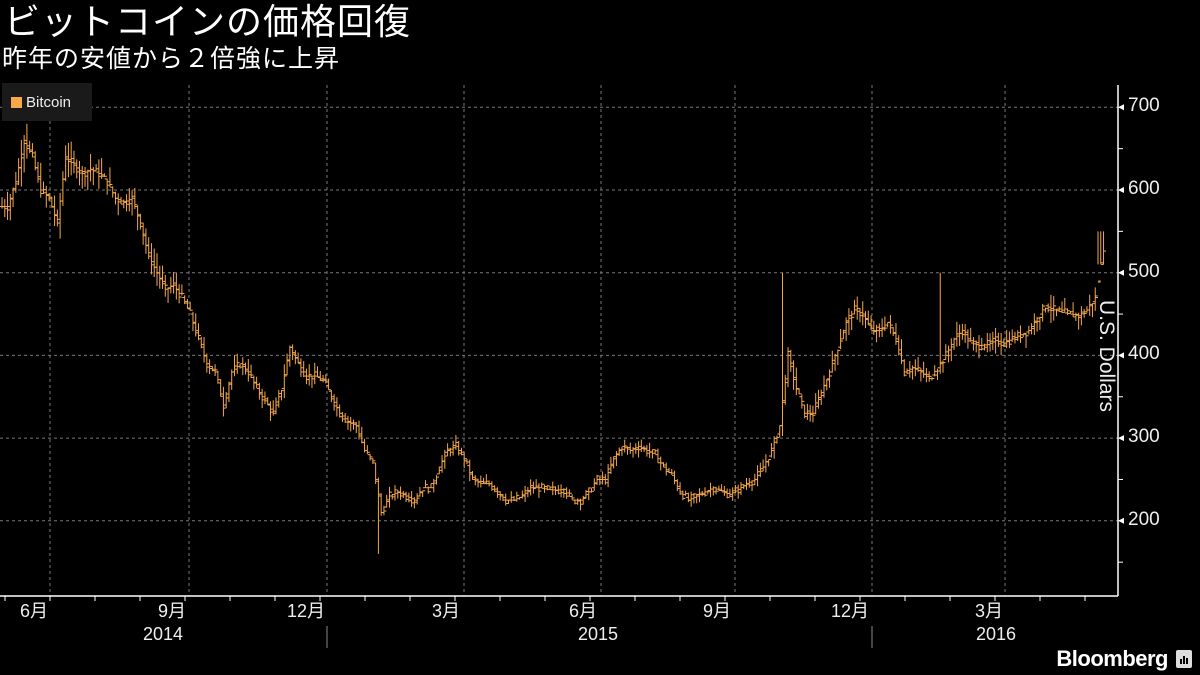 The image size is (1200, 675). I want to click on x-year-label: 2015, so click(598, 634).